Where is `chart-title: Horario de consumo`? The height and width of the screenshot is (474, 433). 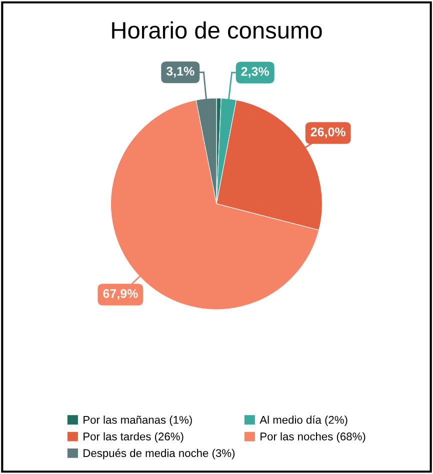 chart-title: Horario de consumo is located at coordinates (217, 30).